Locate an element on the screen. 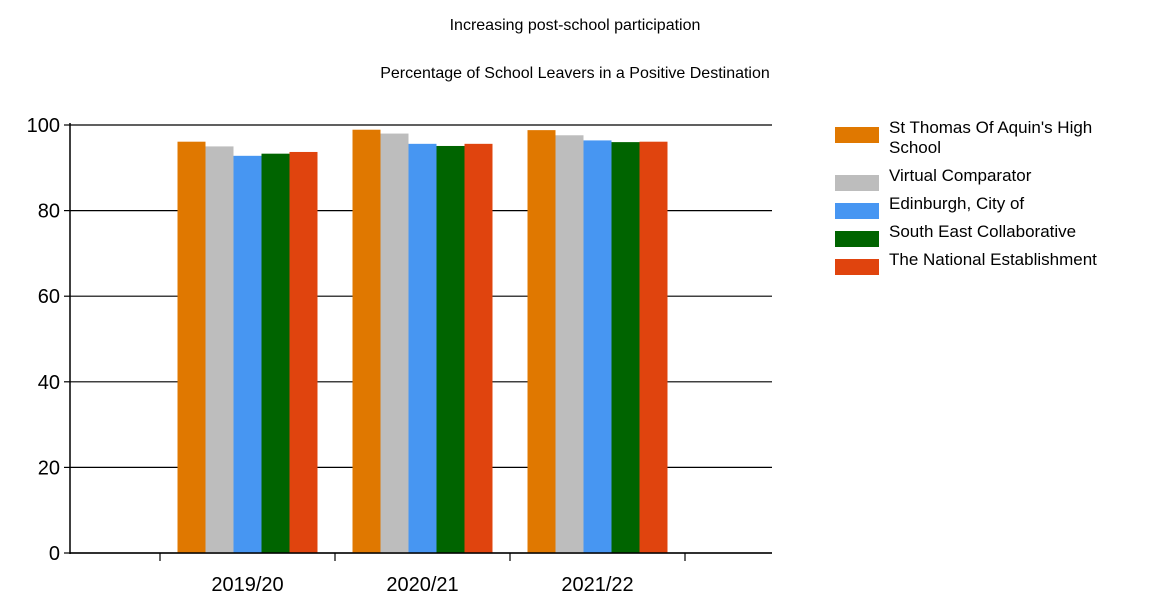 The image size is (1165, 598). legend-label: The National Establishment is located at coordinates (993, 259).